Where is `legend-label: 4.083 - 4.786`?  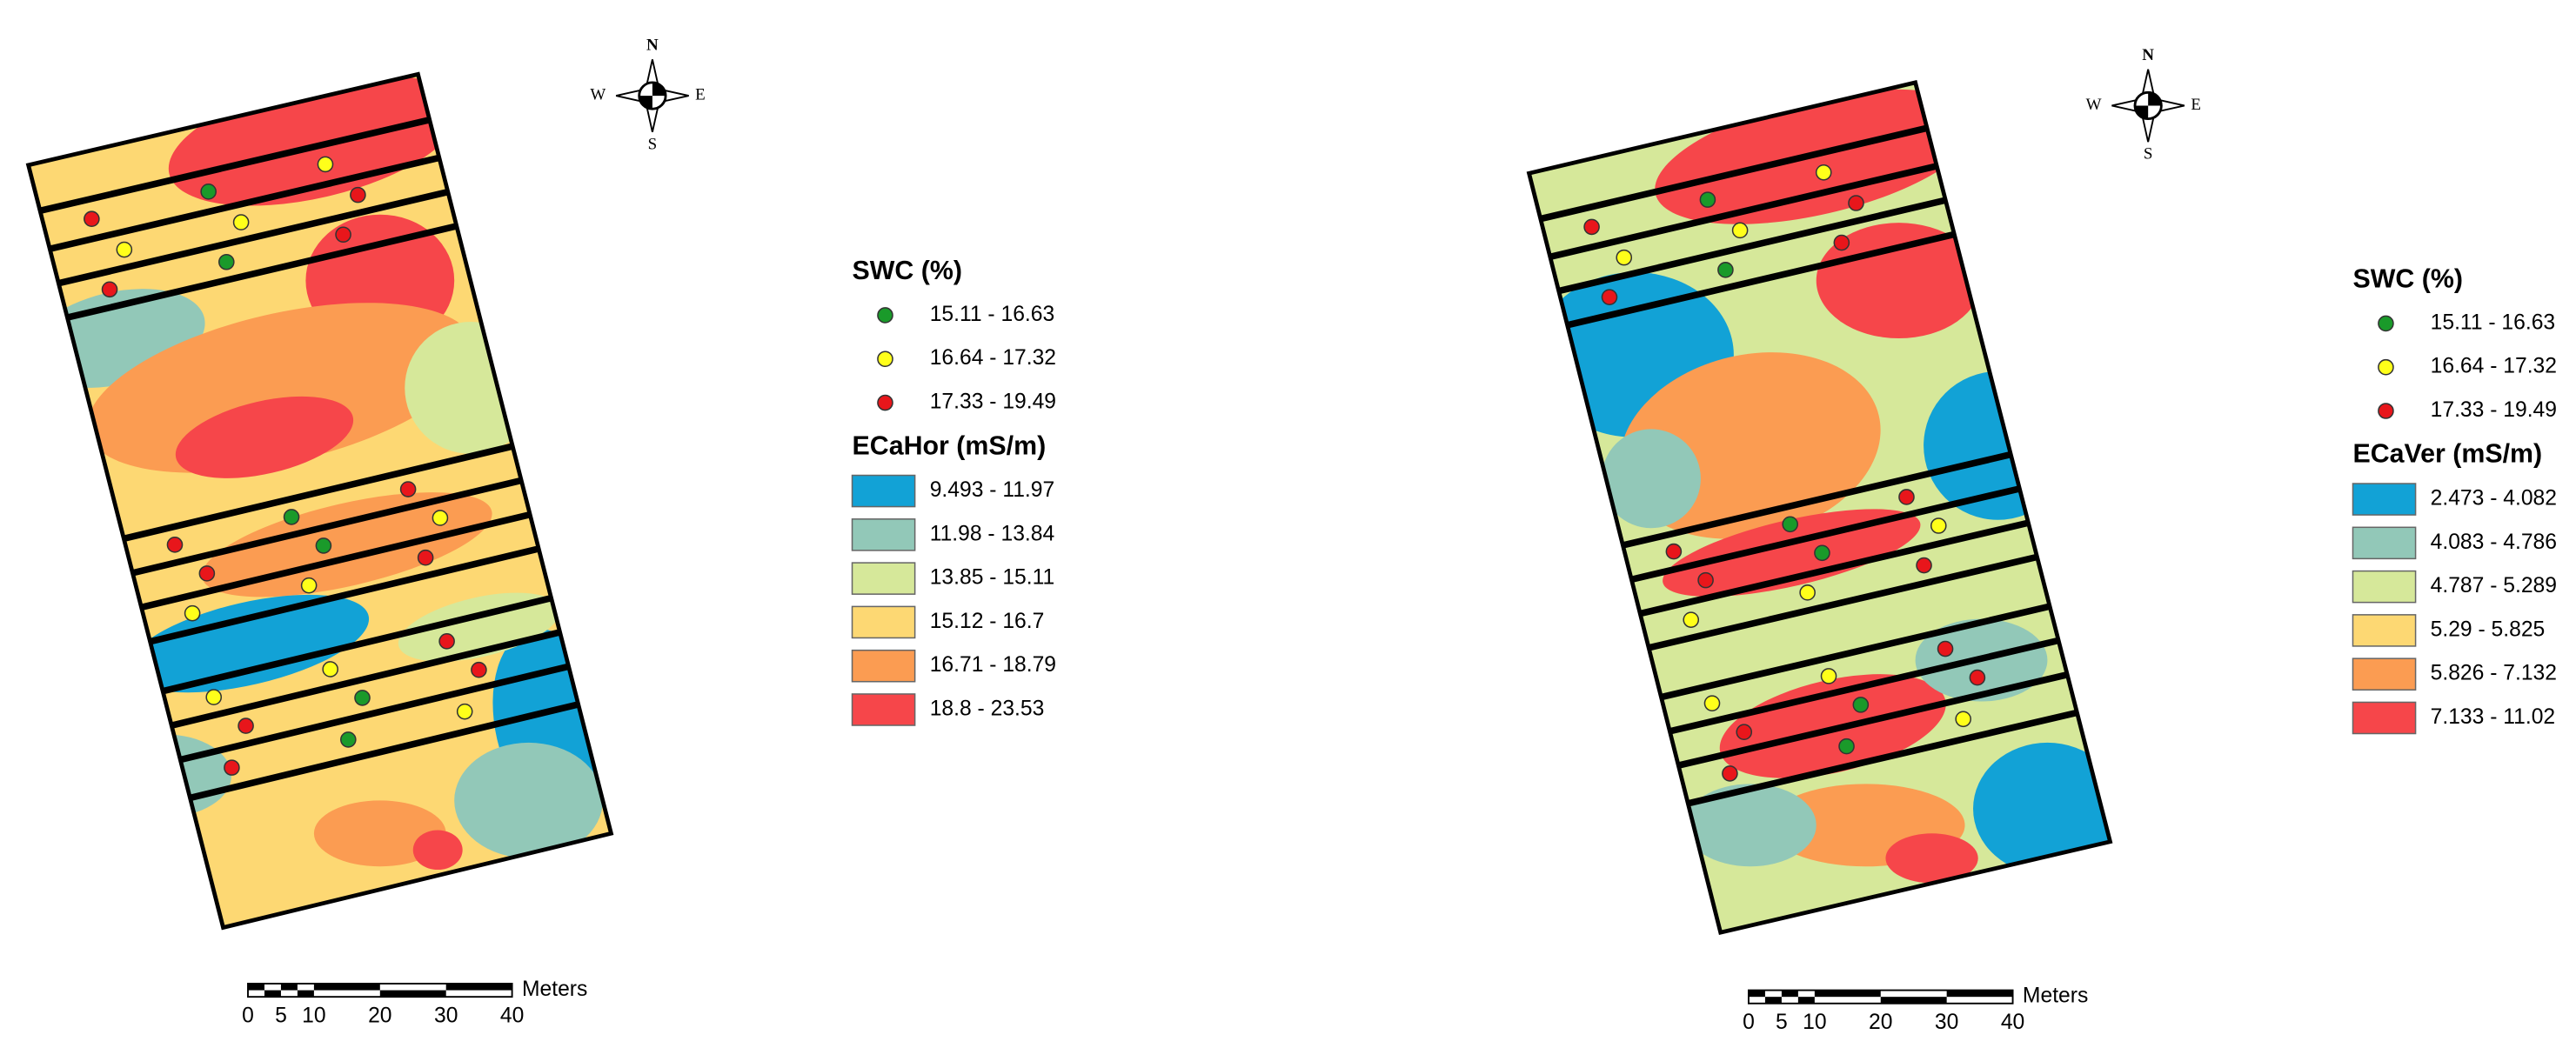
legend-label: 4.083 - 4.786 is located at coordinates (2494, 542).